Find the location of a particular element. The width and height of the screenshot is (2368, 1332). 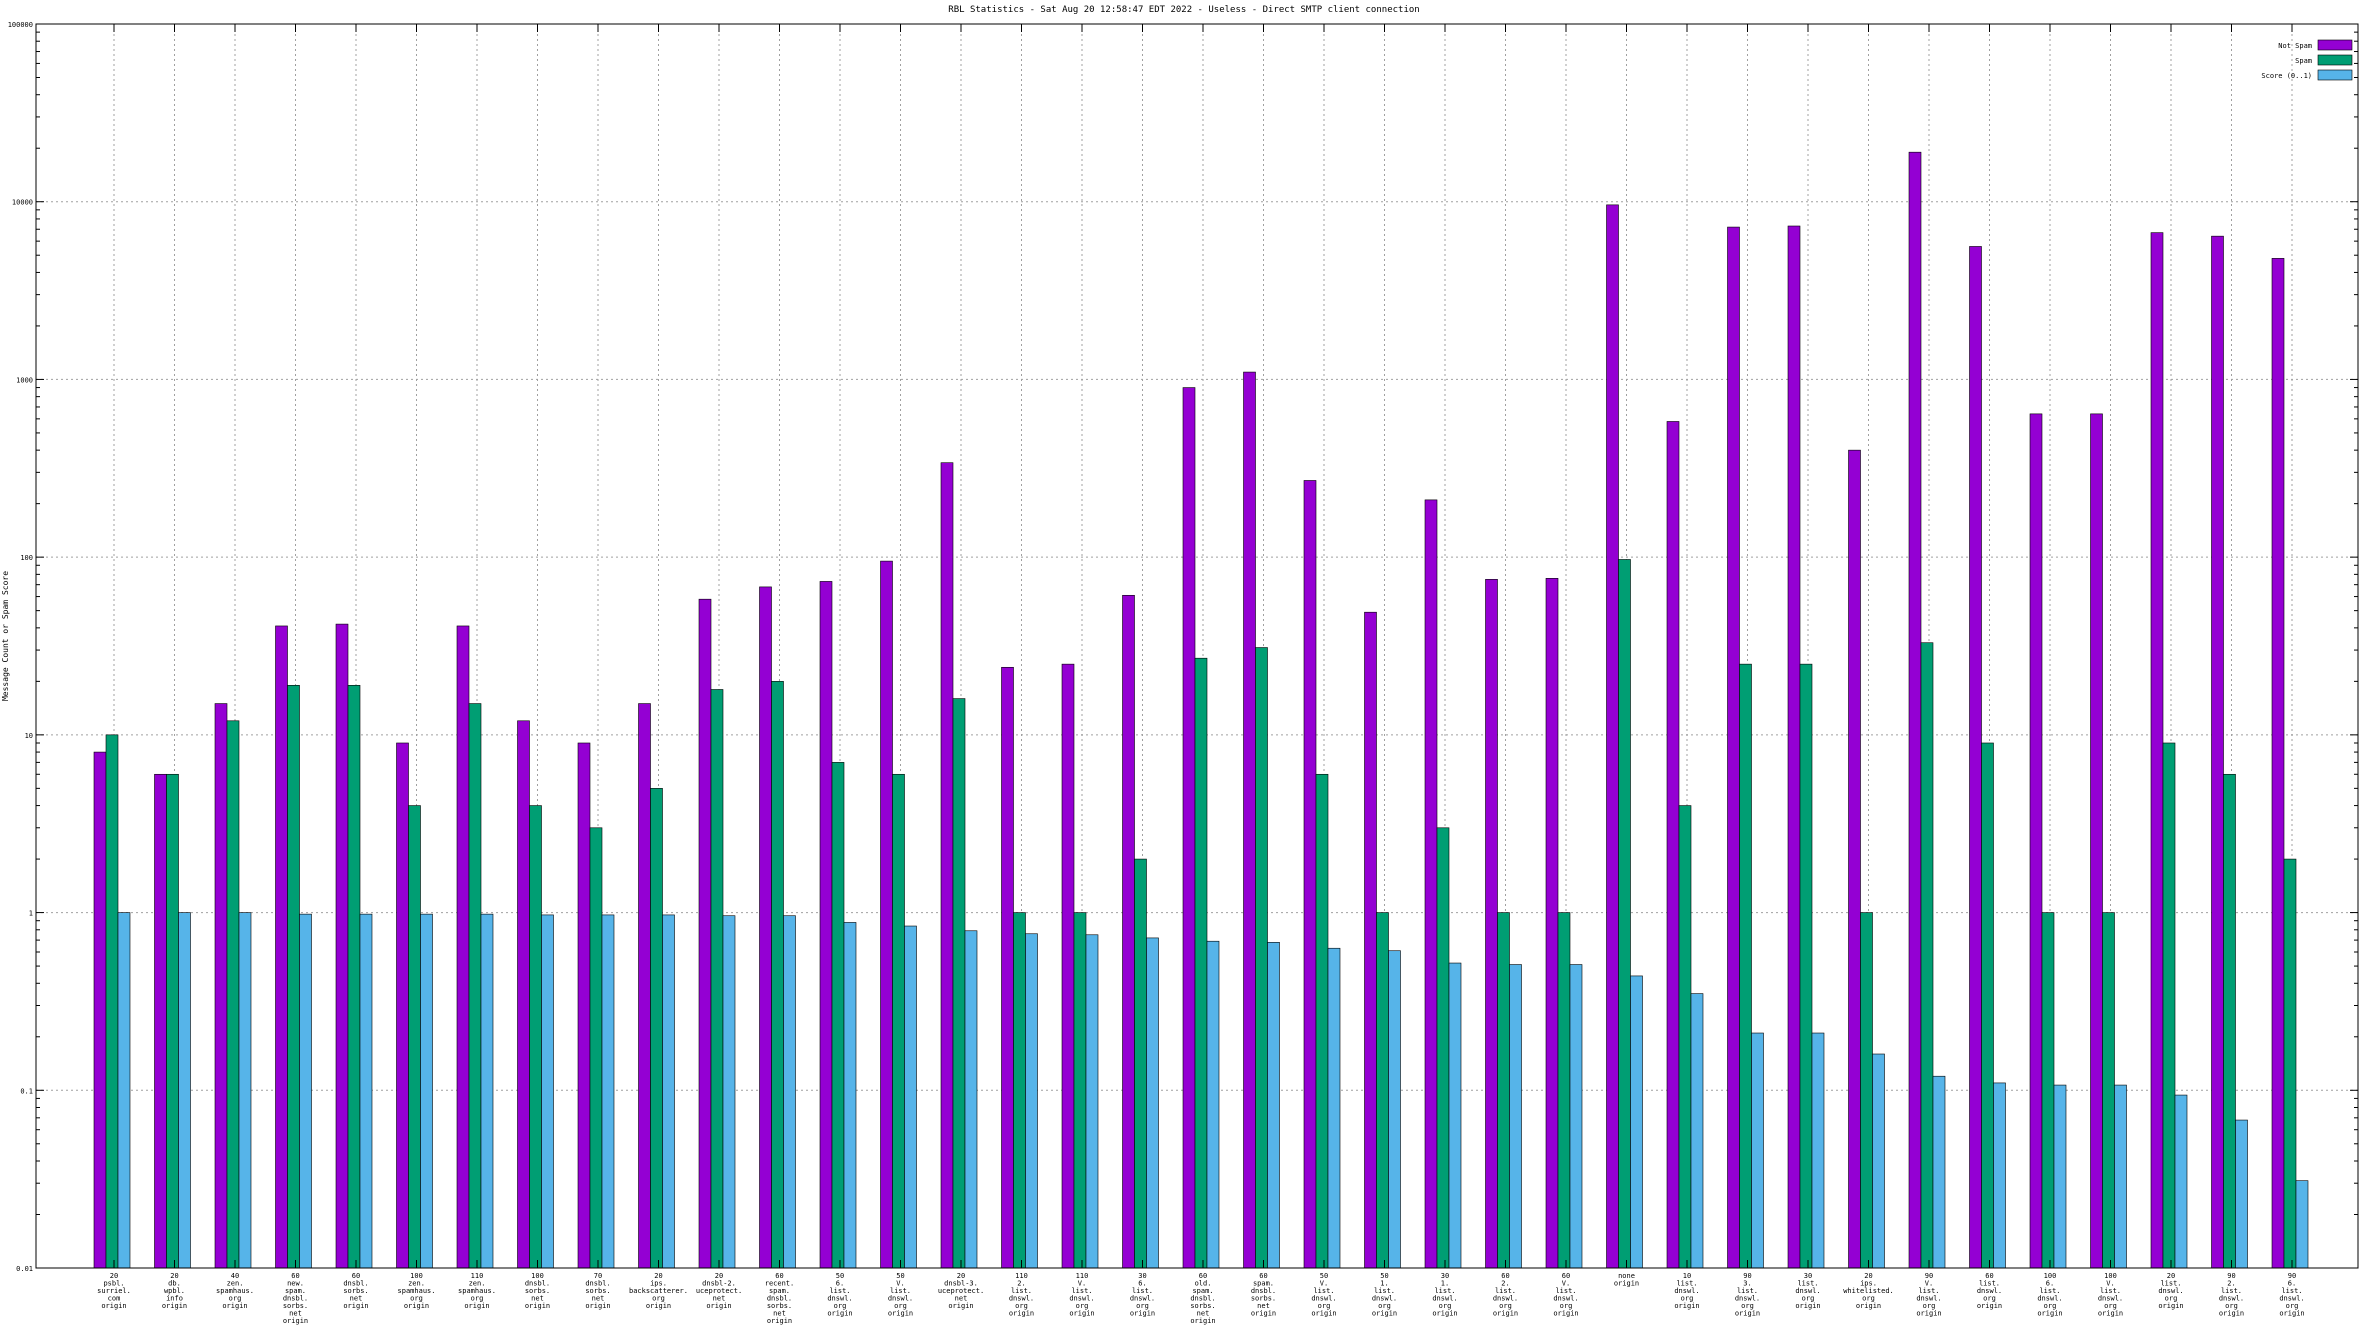

y-tick-label: 1000 is located at coordinates (24, 380).